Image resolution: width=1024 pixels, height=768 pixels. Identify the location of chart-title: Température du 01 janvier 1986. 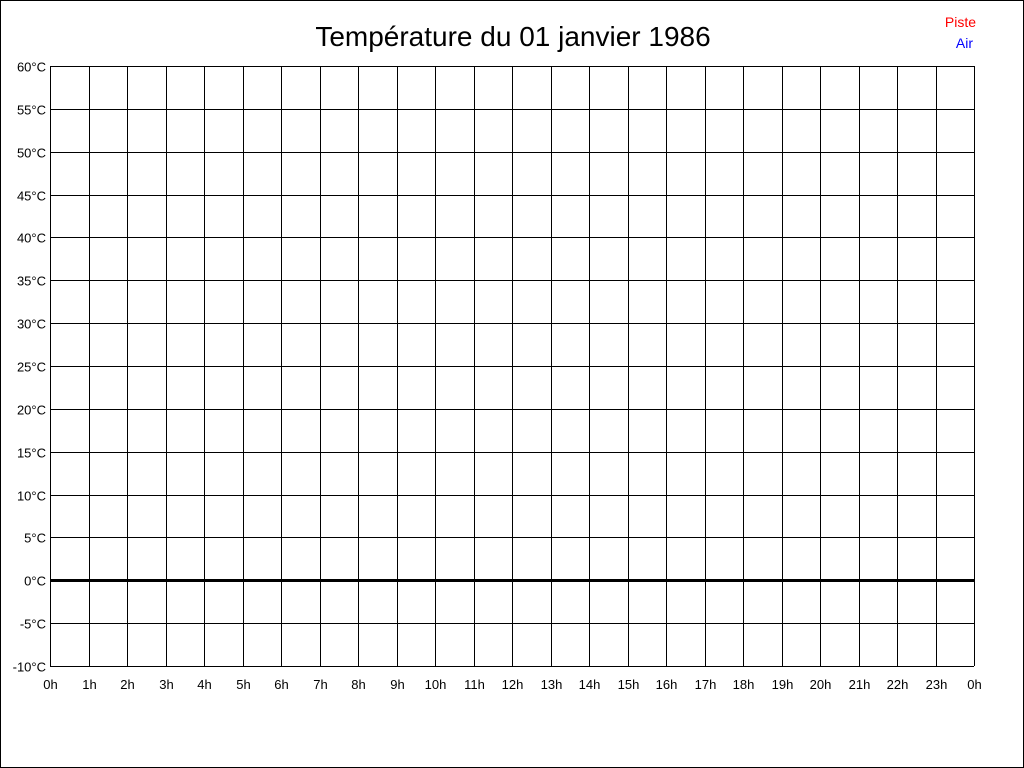
(512, 36).